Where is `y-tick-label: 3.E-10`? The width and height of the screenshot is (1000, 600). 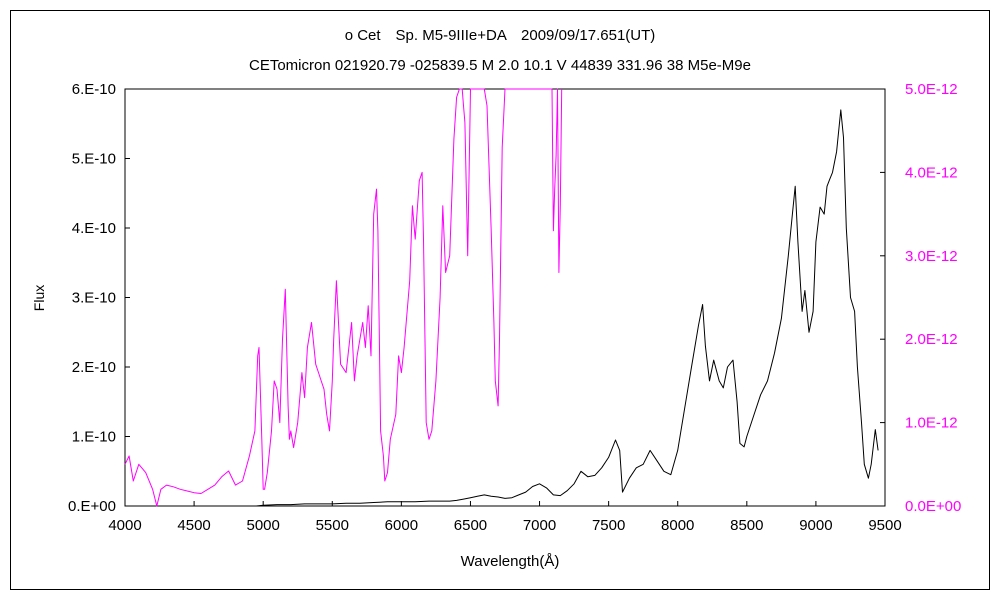 y-tick-label: 3.E-10 is located at coordinates (94, 298).